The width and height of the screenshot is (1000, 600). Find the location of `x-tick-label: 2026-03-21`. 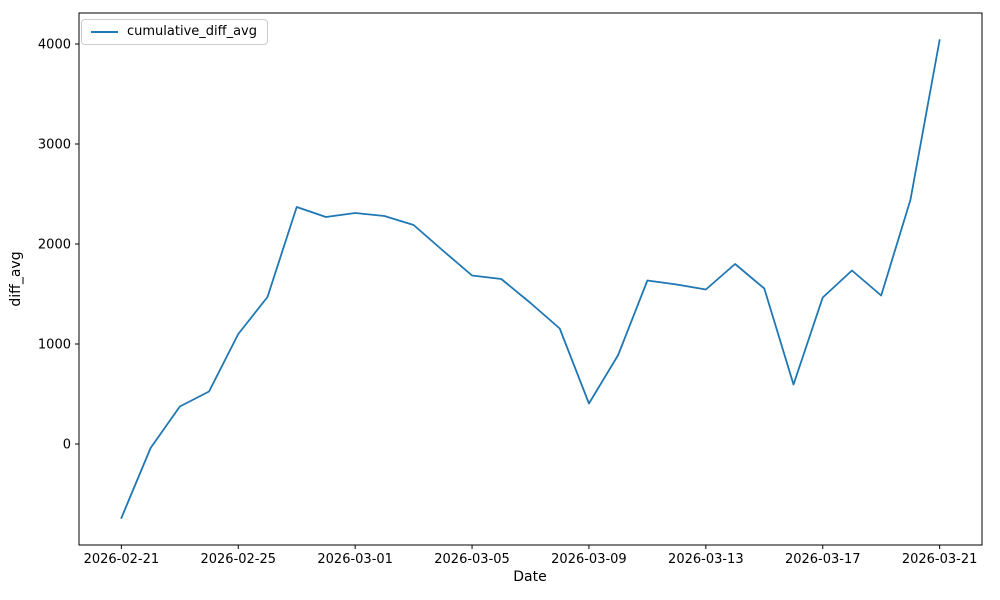

x-tick-label: 2026-03-21 is located at coordinates (940, 559).